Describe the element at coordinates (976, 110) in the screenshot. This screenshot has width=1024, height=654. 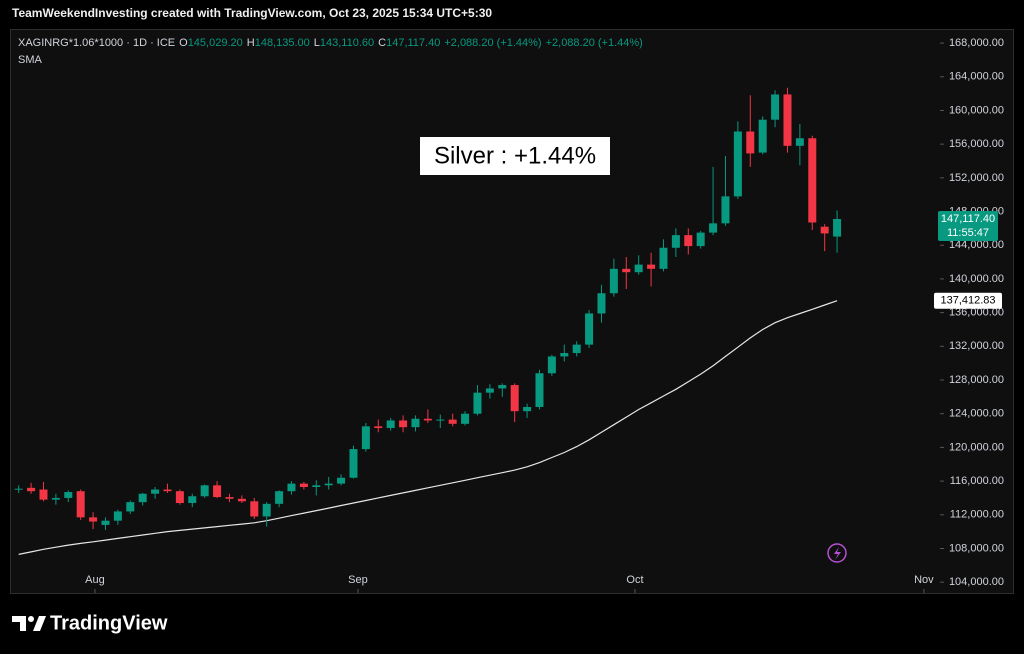
I see `y-tick-label: 160,000.00` at that location.